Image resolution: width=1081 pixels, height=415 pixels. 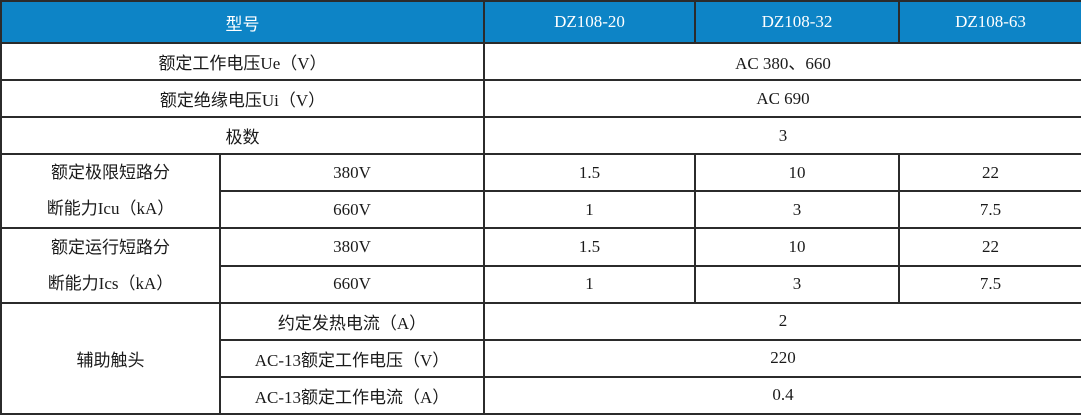 I want to click on spec-value-cell: 220, so click(x=782, y=358).